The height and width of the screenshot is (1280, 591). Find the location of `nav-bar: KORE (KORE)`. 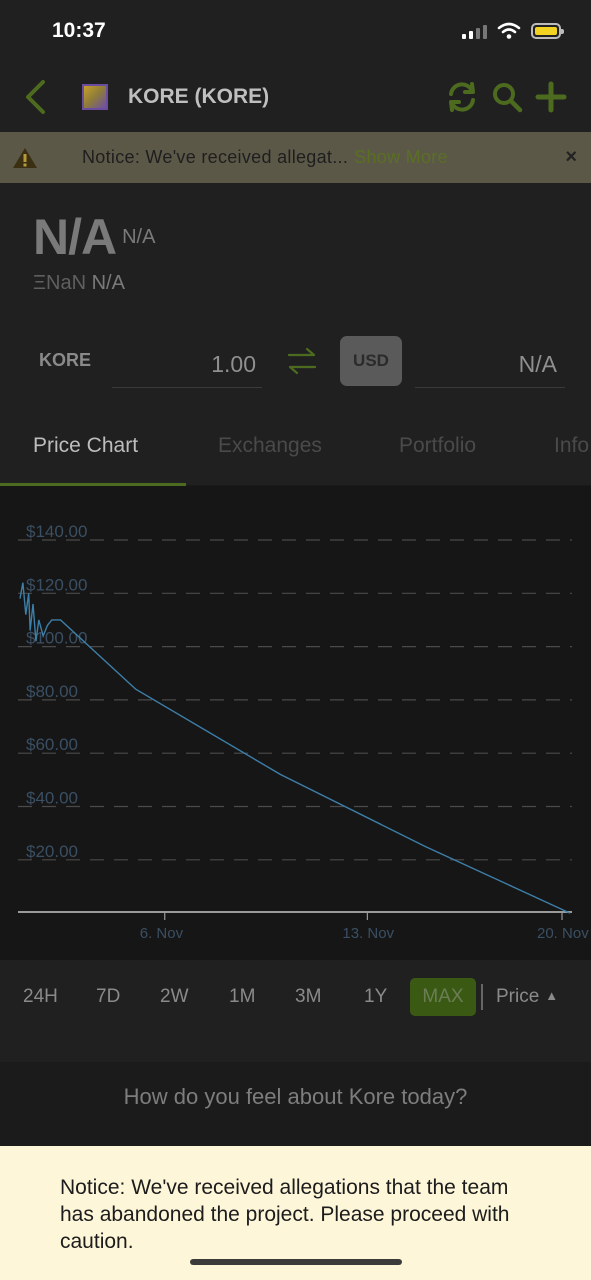

nav-bar: KORE (KORE) is located at coordinates (295, 97).